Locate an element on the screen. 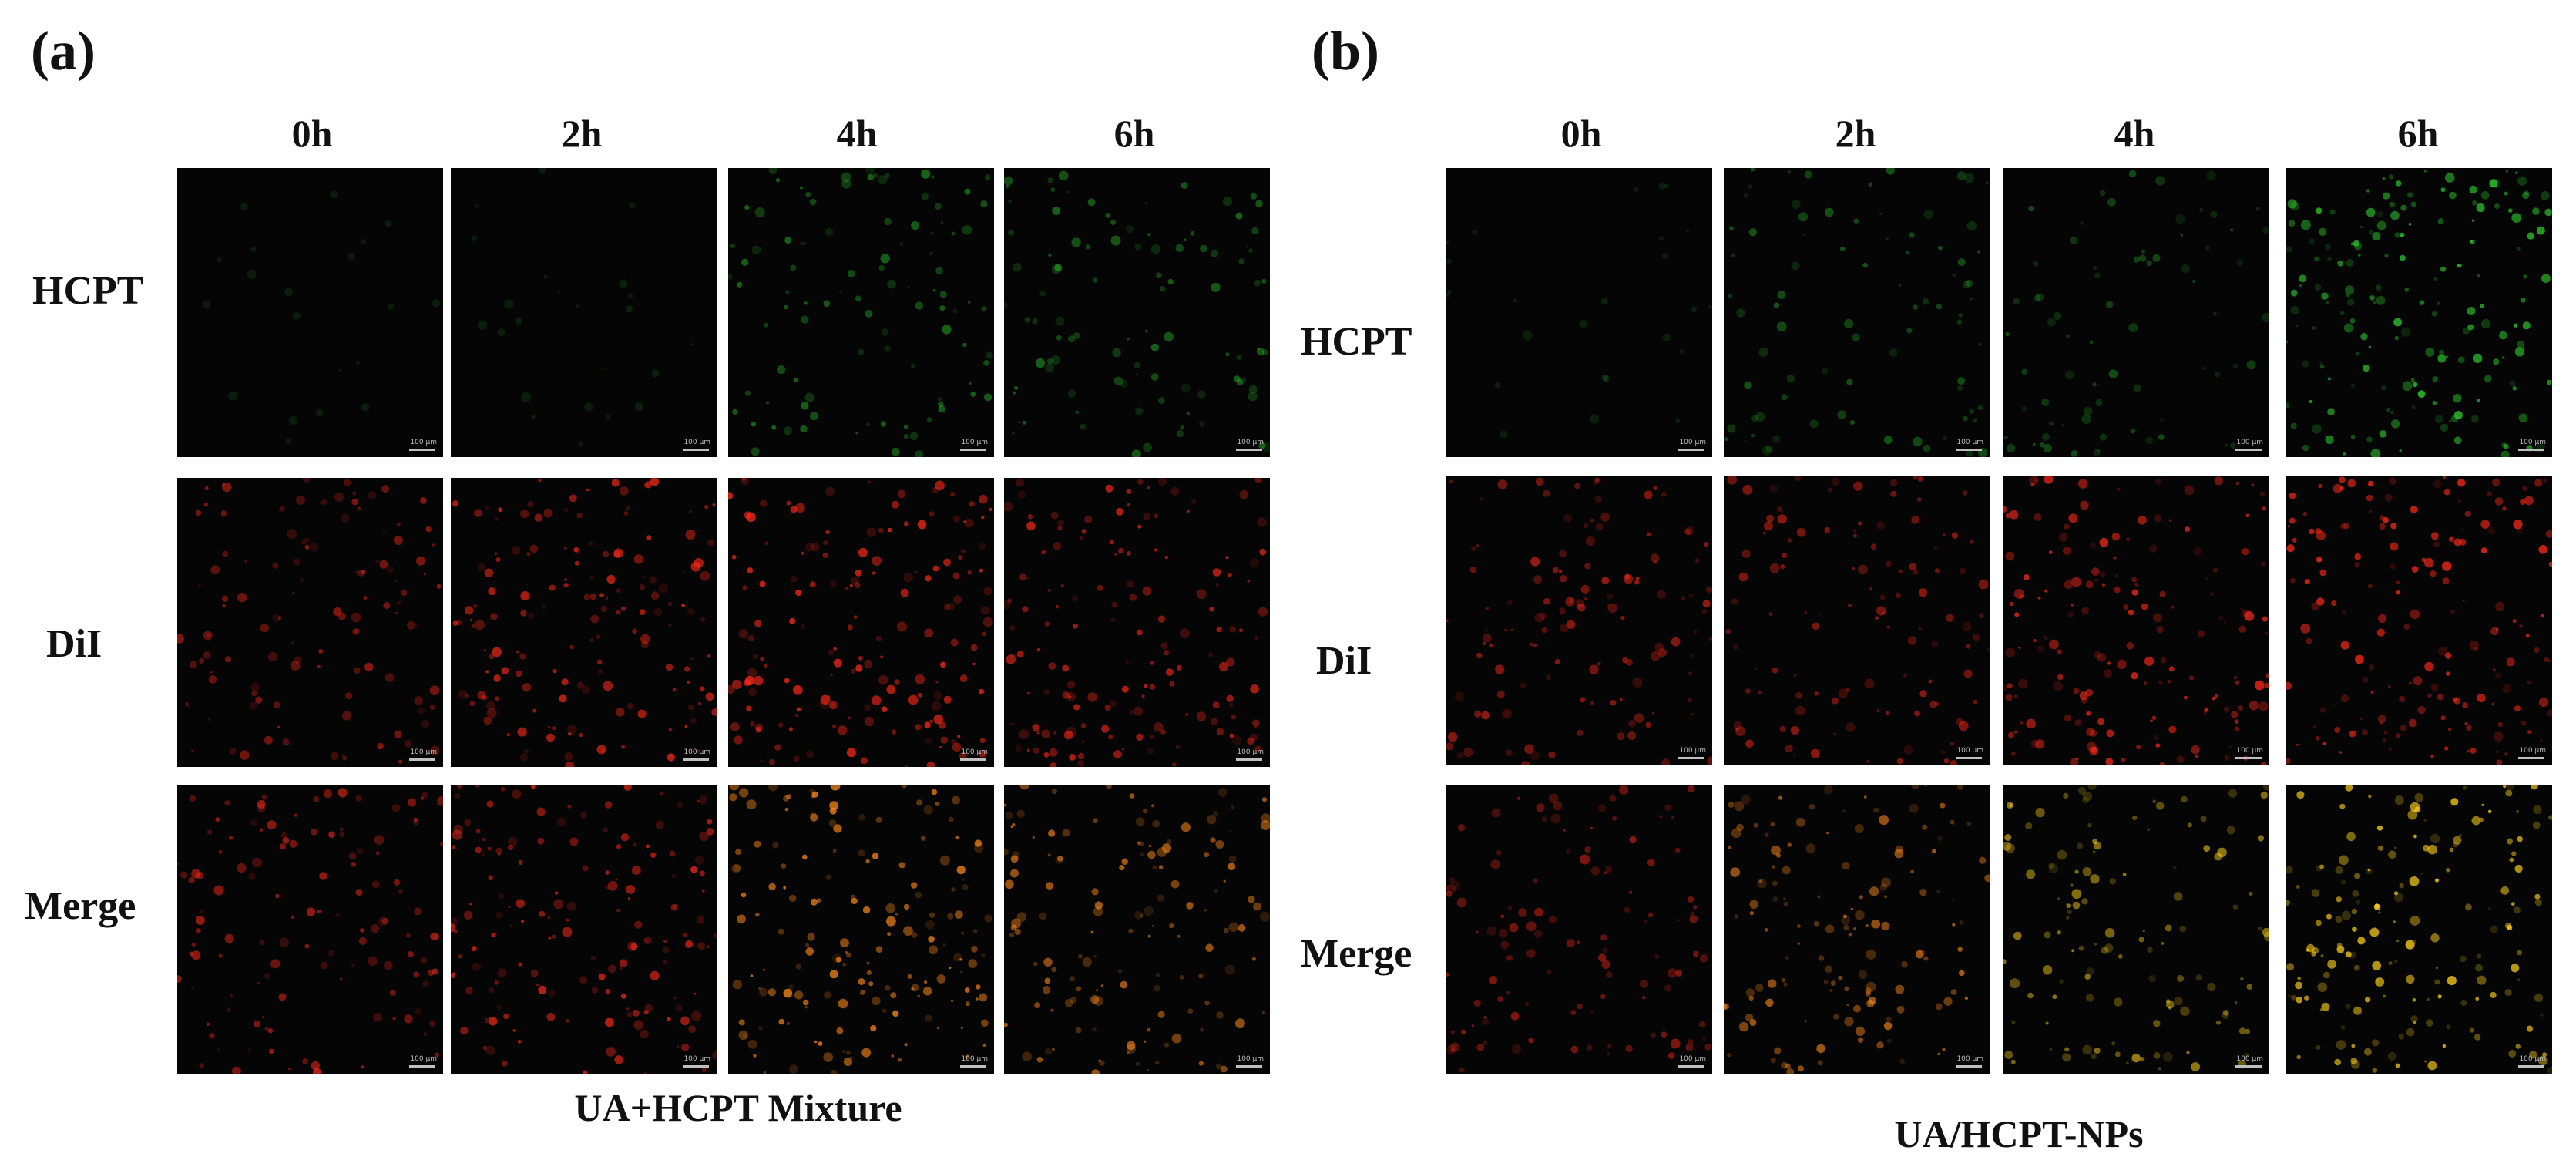 This screenshot has height=1167, width=2576. micrograph-b-dii-0h: 100 µm is located at coordinates (1579, 621).